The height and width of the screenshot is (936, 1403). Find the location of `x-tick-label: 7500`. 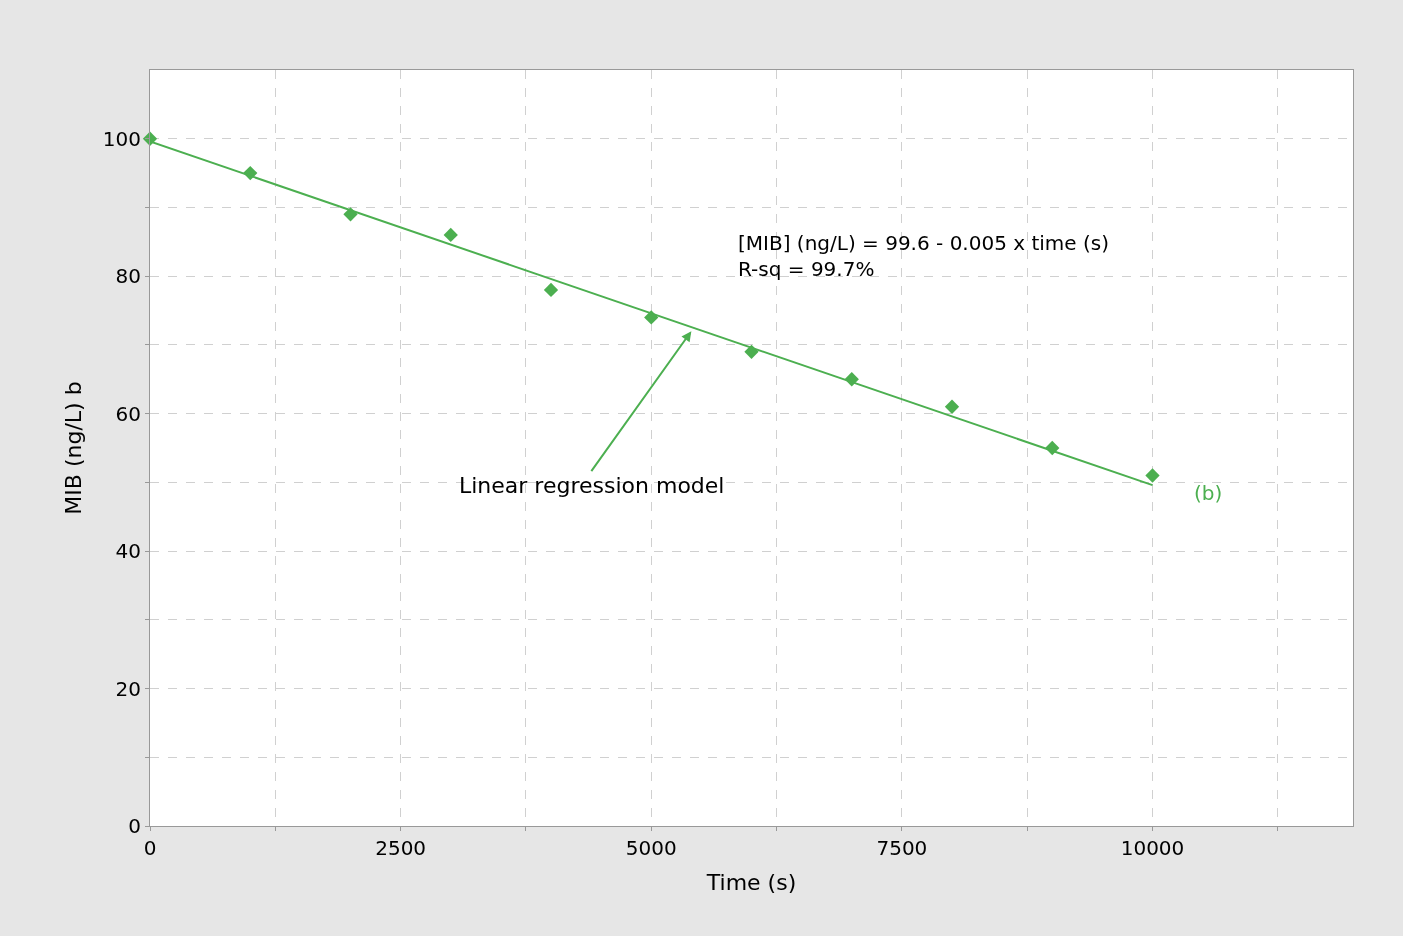

x-tick-label: 7500 is located at coordinates (902, 848).